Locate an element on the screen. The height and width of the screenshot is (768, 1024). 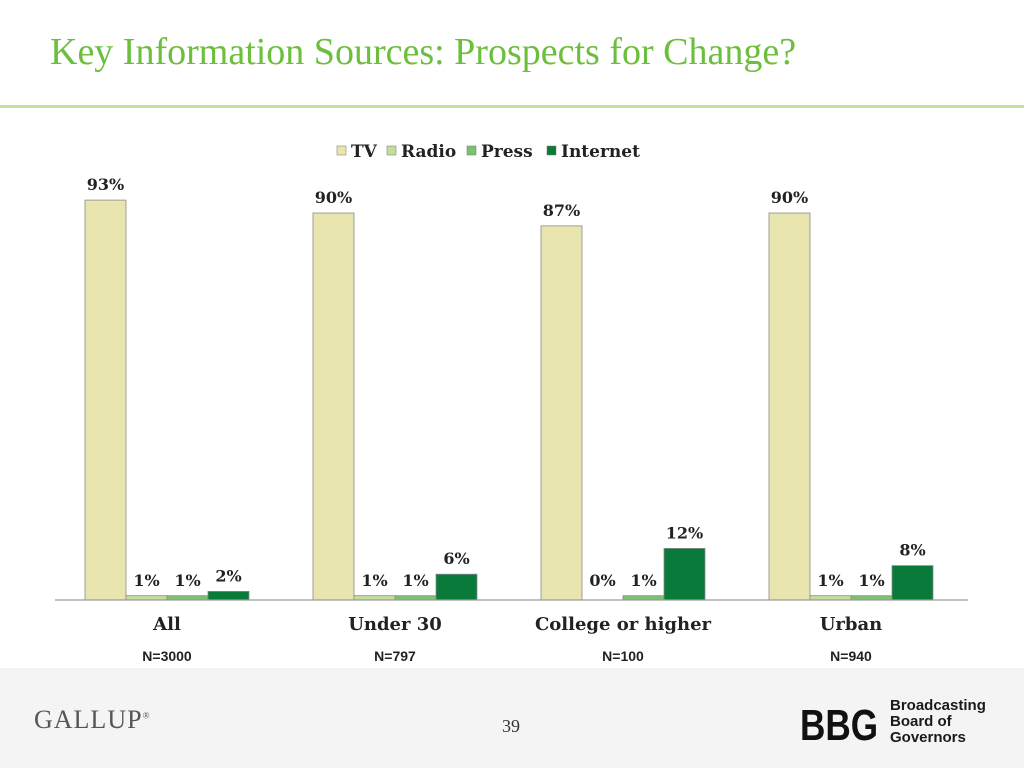
bbg-logo-text: Broadcasting Board of Governors is located at coordinates (938, 722).